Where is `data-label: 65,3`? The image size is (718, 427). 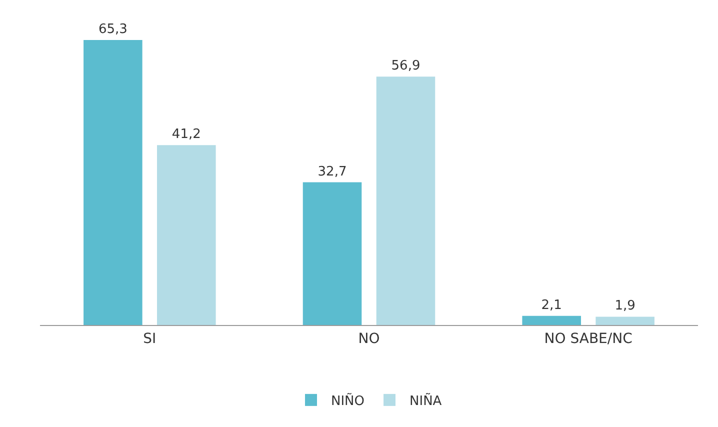
data-label: 65,3 is located at coordinates (113, 29).